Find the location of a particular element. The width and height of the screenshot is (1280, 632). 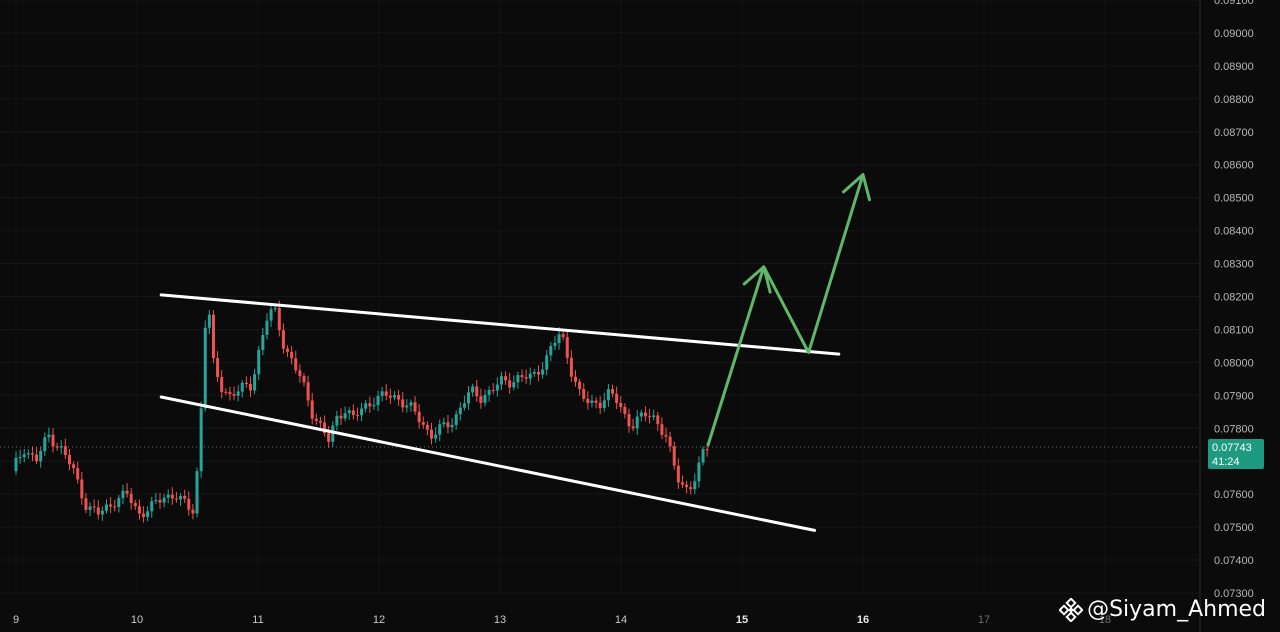

current-price-badge: 0.07743 41:24 is located at coordinates (1236, 454).